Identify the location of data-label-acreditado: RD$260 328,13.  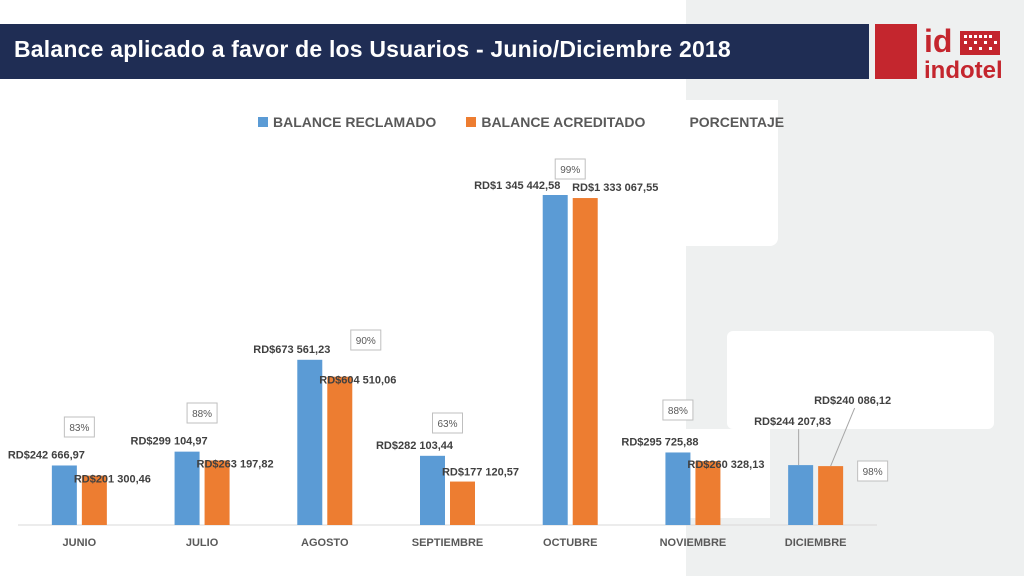
(725, 465).